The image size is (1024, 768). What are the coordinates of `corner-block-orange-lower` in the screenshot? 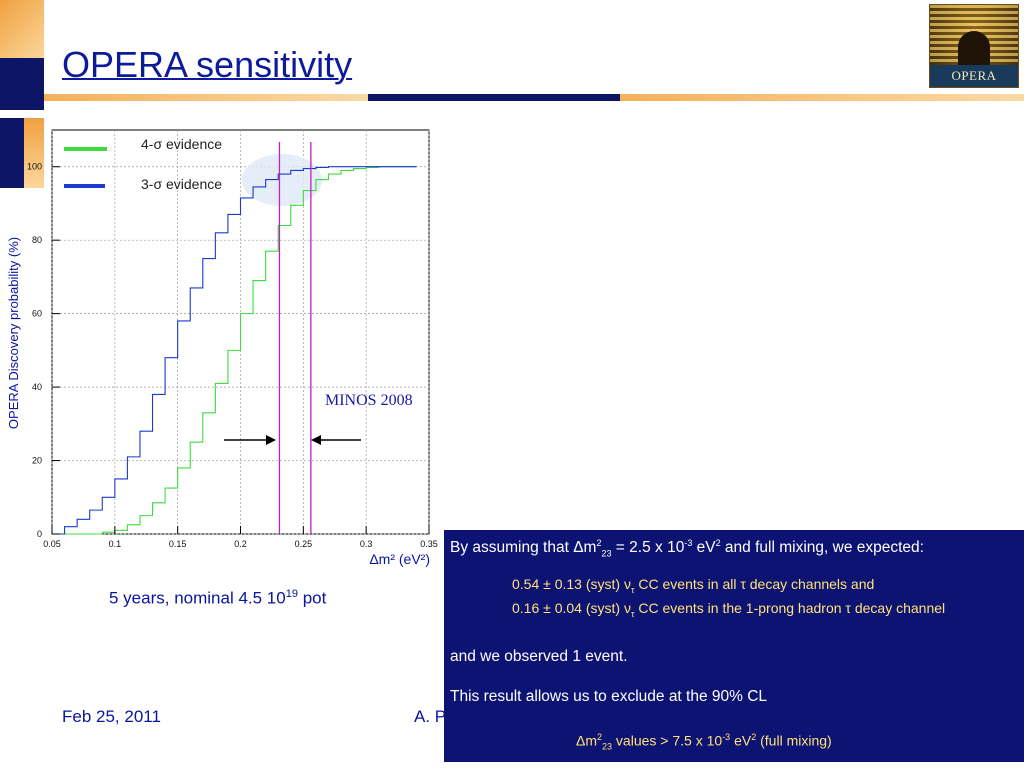 It's located at (34, 153).